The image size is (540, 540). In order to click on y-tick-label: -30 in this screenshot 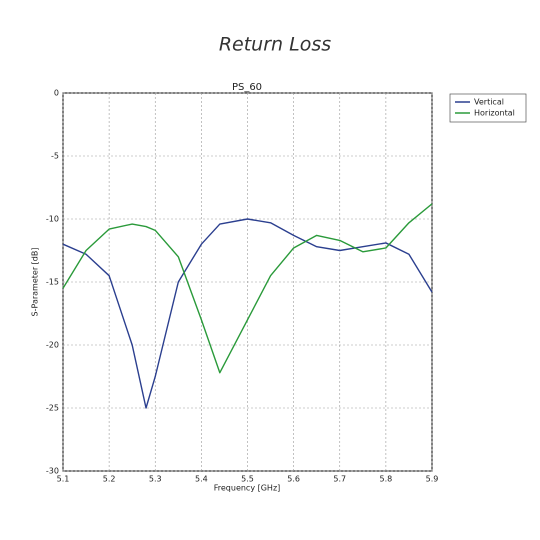, I will do `click(52, 471)`.